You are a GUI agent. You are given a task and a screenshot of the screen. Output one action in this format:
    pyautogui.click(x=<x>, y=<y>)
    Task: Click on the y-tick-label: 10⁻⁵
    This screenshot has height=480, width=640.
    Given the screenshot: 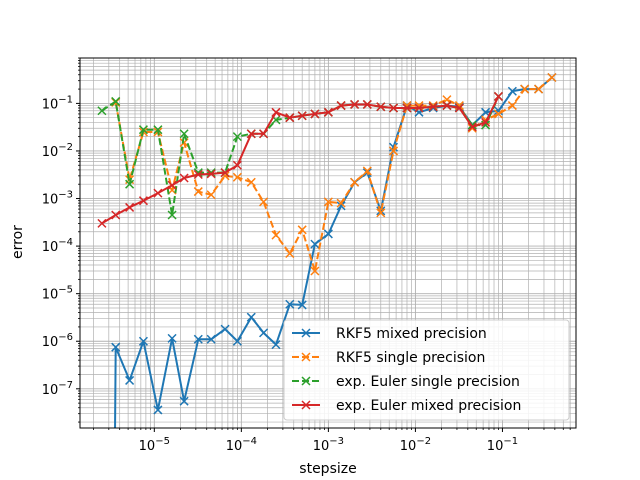 What is the action you would take?
    pyautogui.click(x=57, y=294)
    